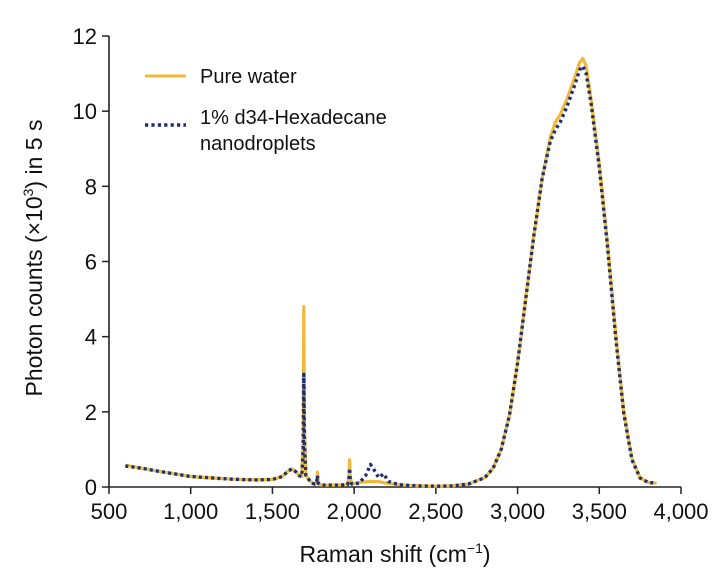 The width and height of the screenshot is (719, 571). Describe the element at coordinates (91, 487) in the screenshot. I see `y-tick-label: 0` at that location.